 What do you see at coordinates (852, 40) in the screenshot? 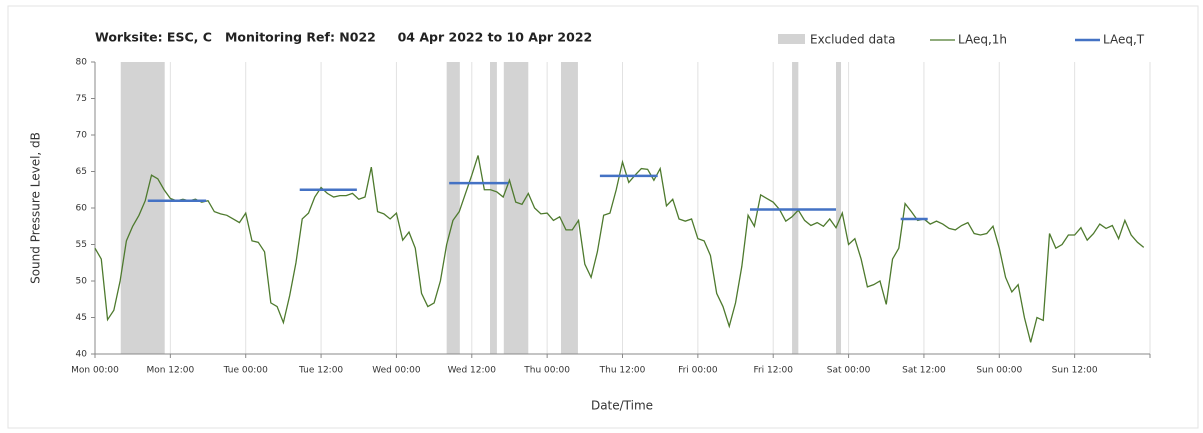
I see `legend-label: Excluded data` at bounding box center [852, 40].